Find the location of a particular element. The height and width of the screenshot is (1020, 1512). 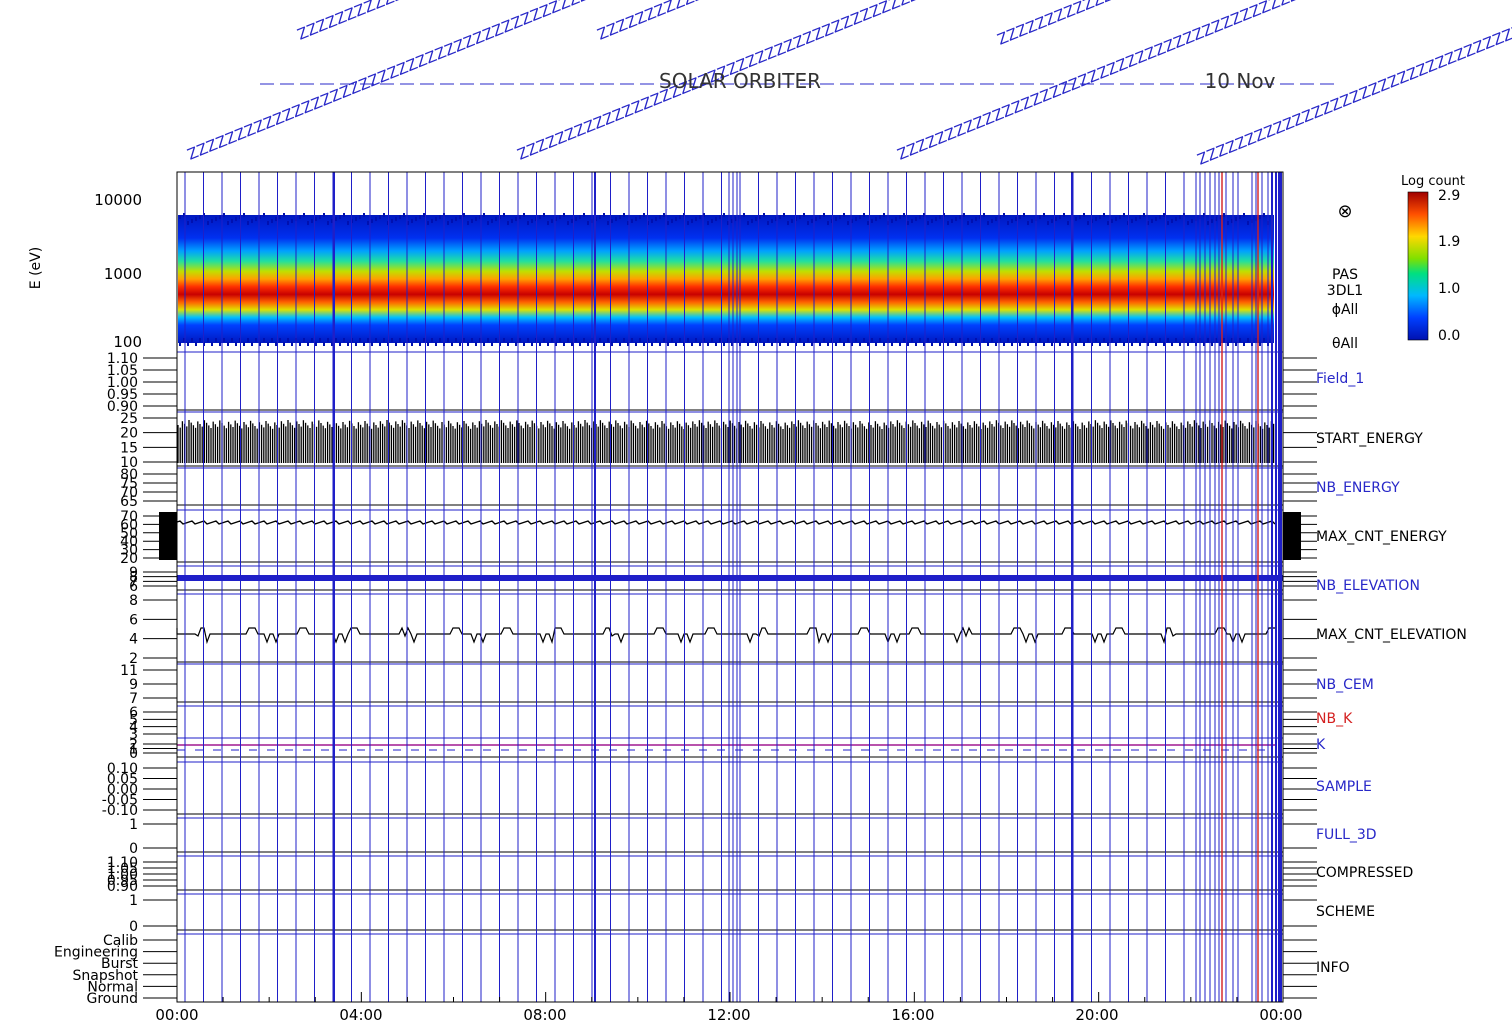

x-tick-label: 04:00 is located at coordinates (360, 1013).